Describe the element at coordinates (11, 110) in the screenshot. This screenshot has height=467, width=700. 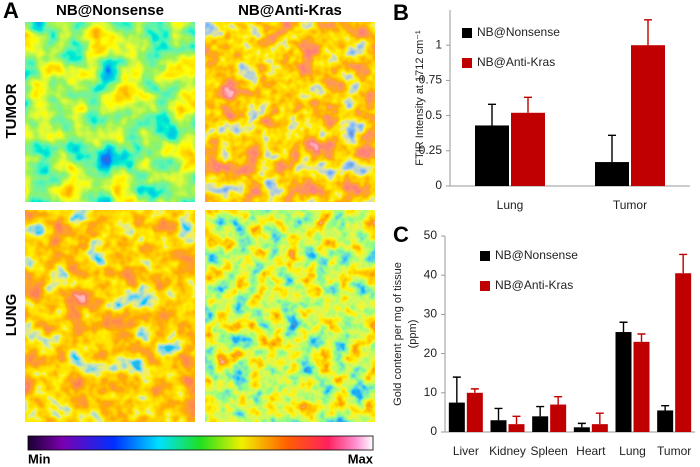
I see `row-title: TUMOR` at that location.